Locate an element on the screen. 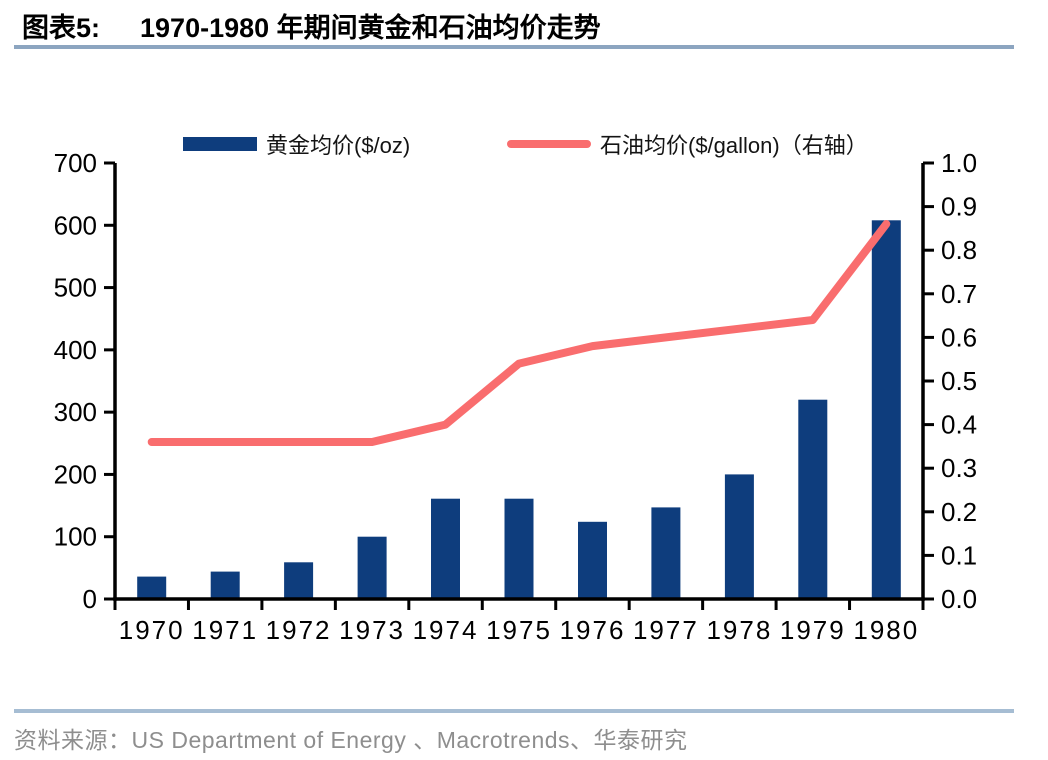  x-axis-label-1974: 1974 is located at coordinates (446, 630).